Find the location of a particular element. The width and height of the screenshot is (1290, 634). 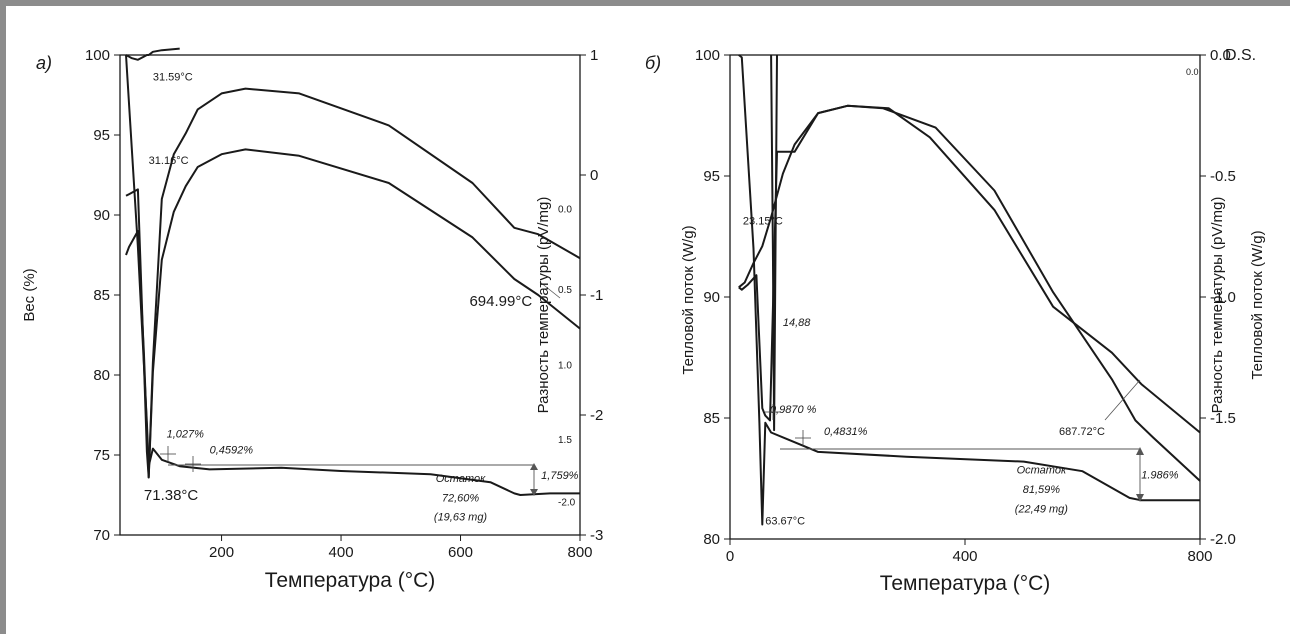

y-right-tick-label: 0 is located at coordinates (594, 175).